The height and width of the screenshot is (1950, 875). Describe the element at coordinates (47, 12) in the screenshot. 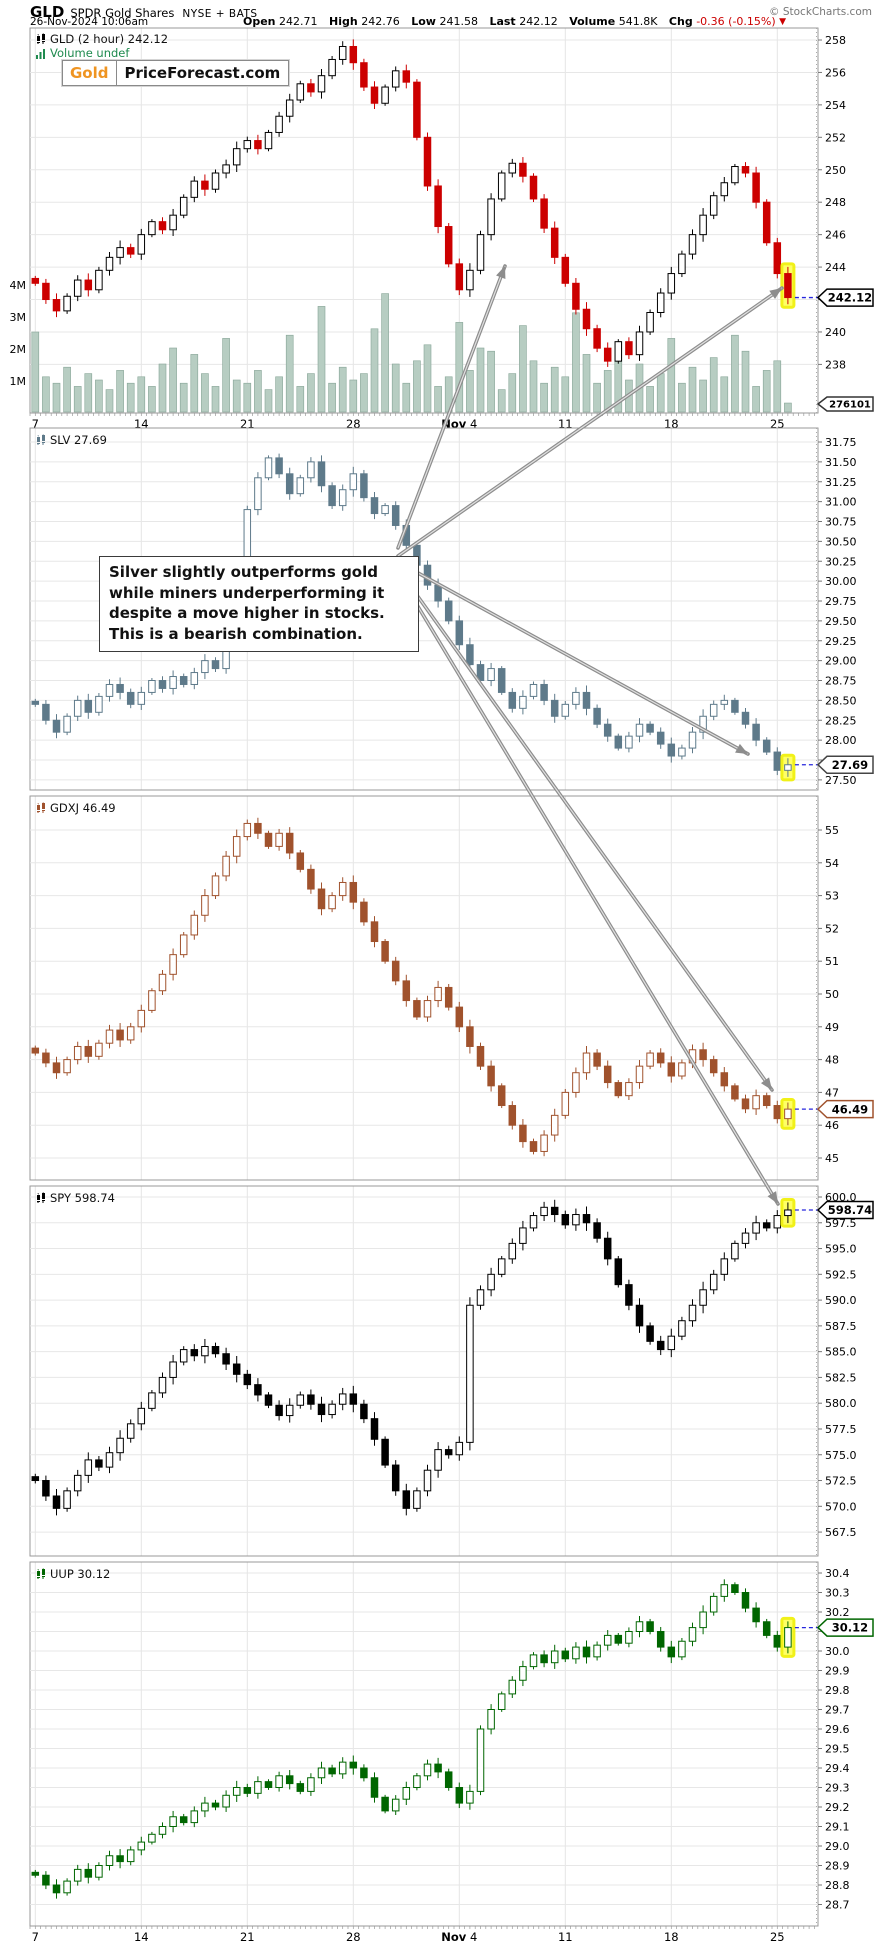

I see `symbol-label: GLD` at that location.